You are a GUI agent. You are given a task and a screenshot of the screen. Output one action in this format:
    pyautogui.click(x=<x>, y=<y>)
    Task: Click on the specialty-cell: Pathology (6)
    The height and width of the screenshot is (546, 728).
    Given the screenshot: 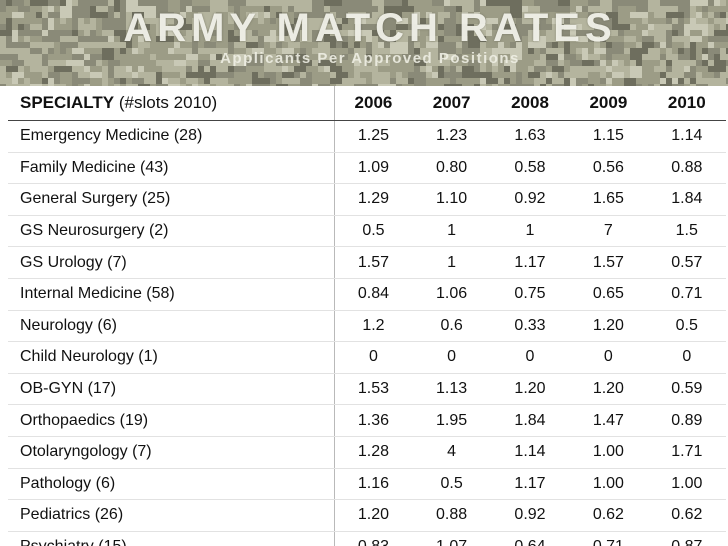 What is the action you would take?
    pyautogui.click(x=171, y=484)
    